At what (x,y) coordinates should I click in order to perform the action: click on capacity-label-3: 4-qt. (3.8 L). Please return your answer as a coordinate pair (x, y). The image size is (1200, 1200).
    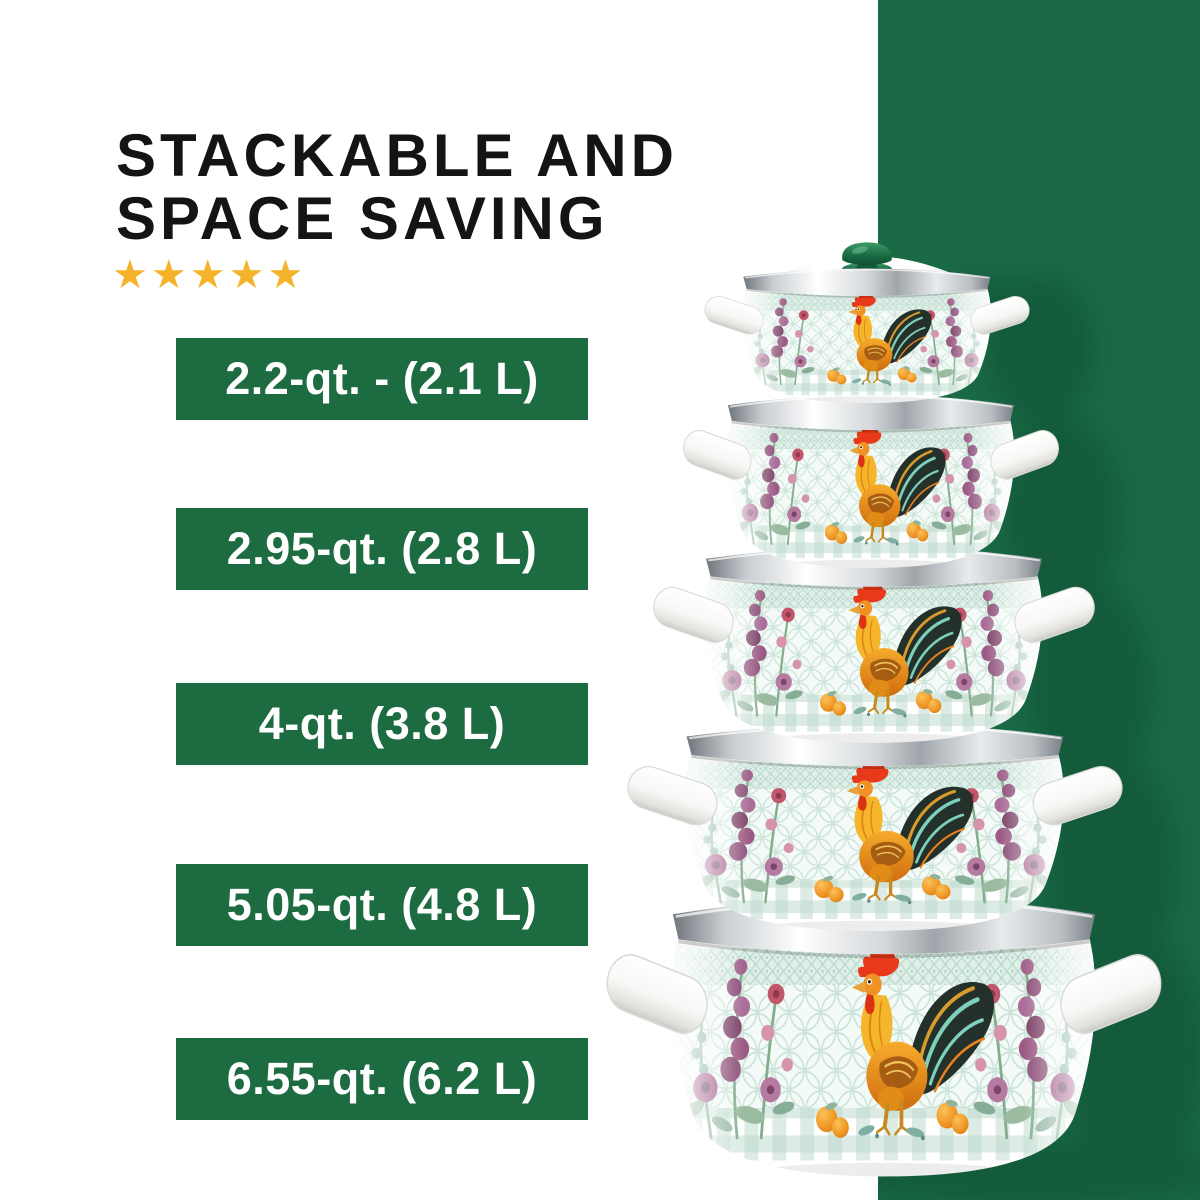
    Looking at the image, I should click on (382, 724).